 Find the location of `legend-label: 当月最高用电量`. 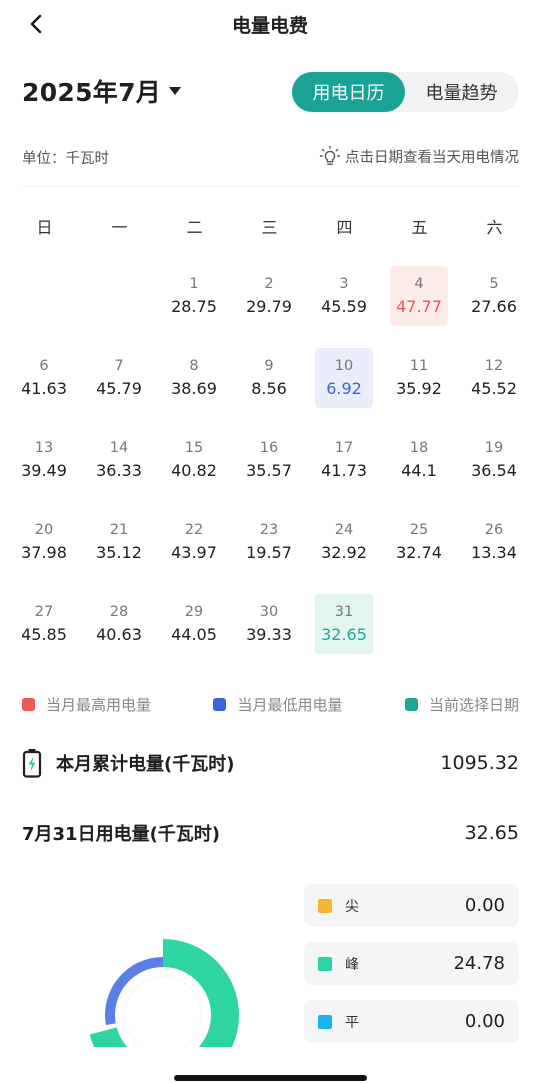

legend-label: 当月最高用电量 is located at coordinates (99, 705).